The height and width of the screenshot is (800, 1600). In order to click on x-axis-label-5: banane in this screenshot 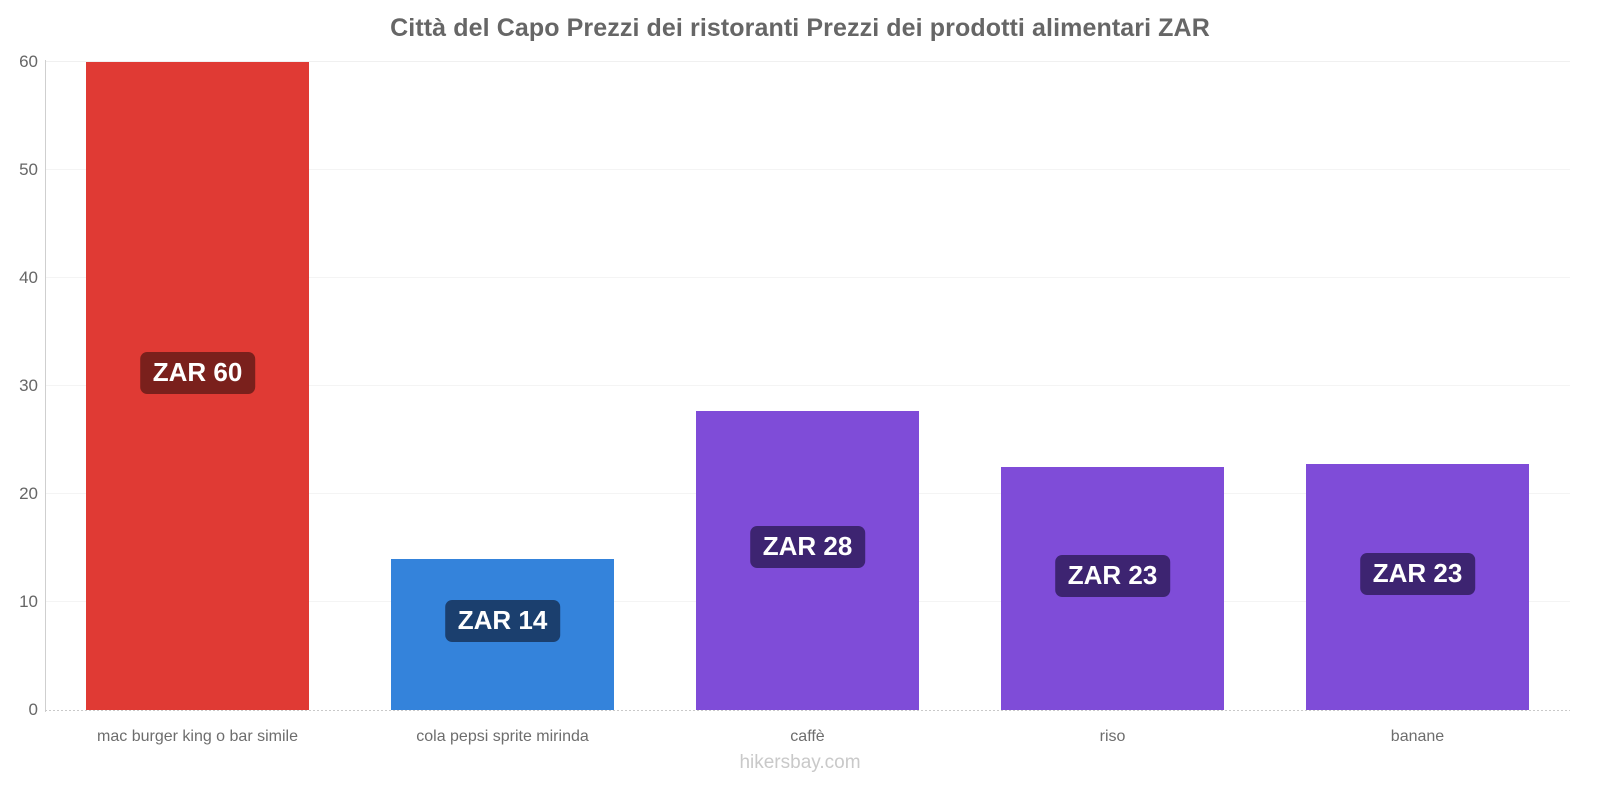, I will do `click(1417, 736)`.